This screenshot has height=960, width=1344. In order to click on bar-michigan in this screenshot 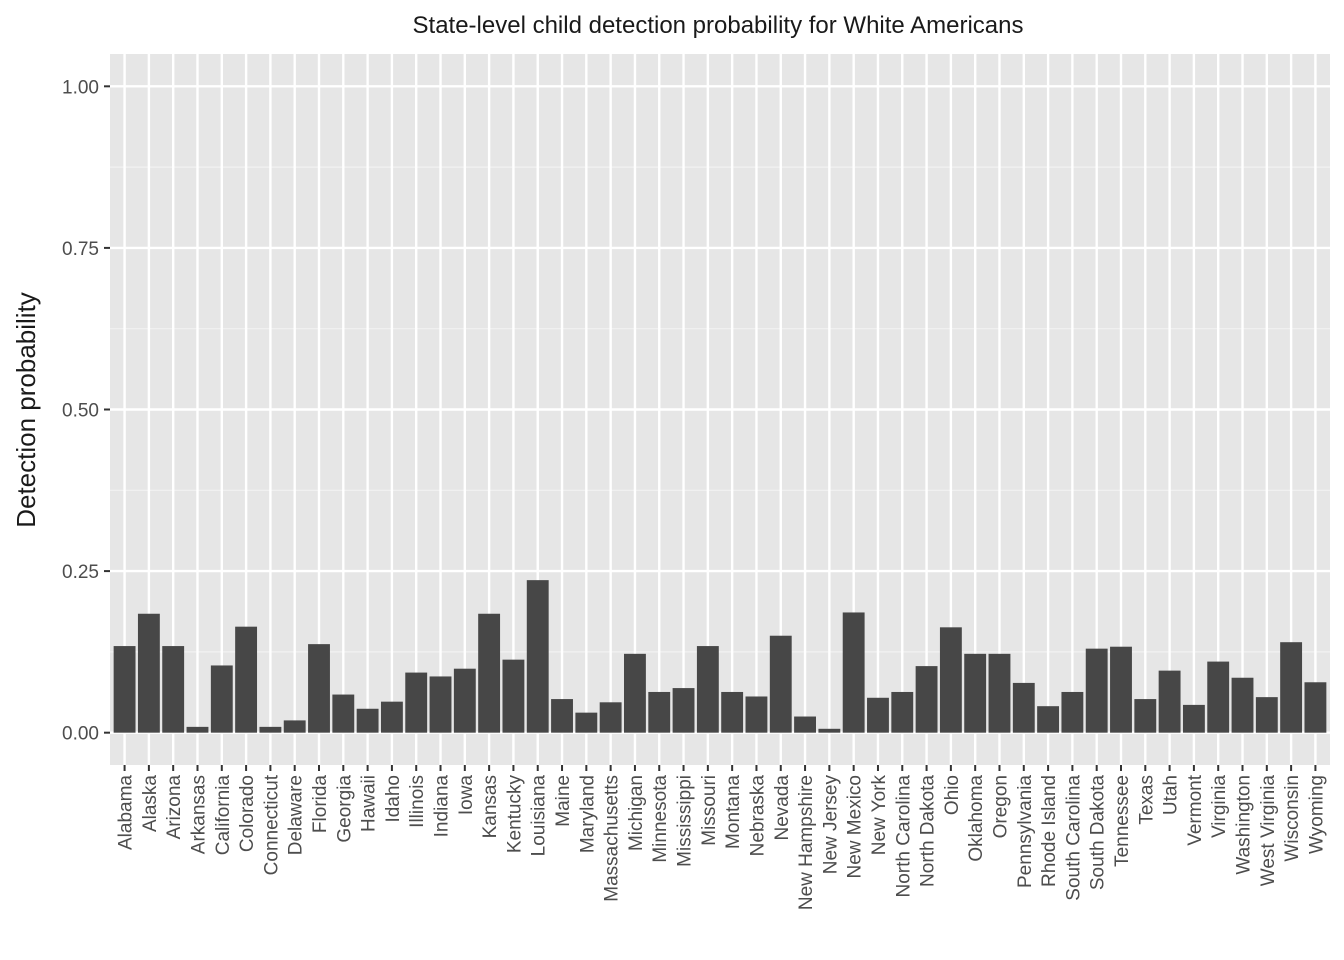, I will do `click(635, 693)`.